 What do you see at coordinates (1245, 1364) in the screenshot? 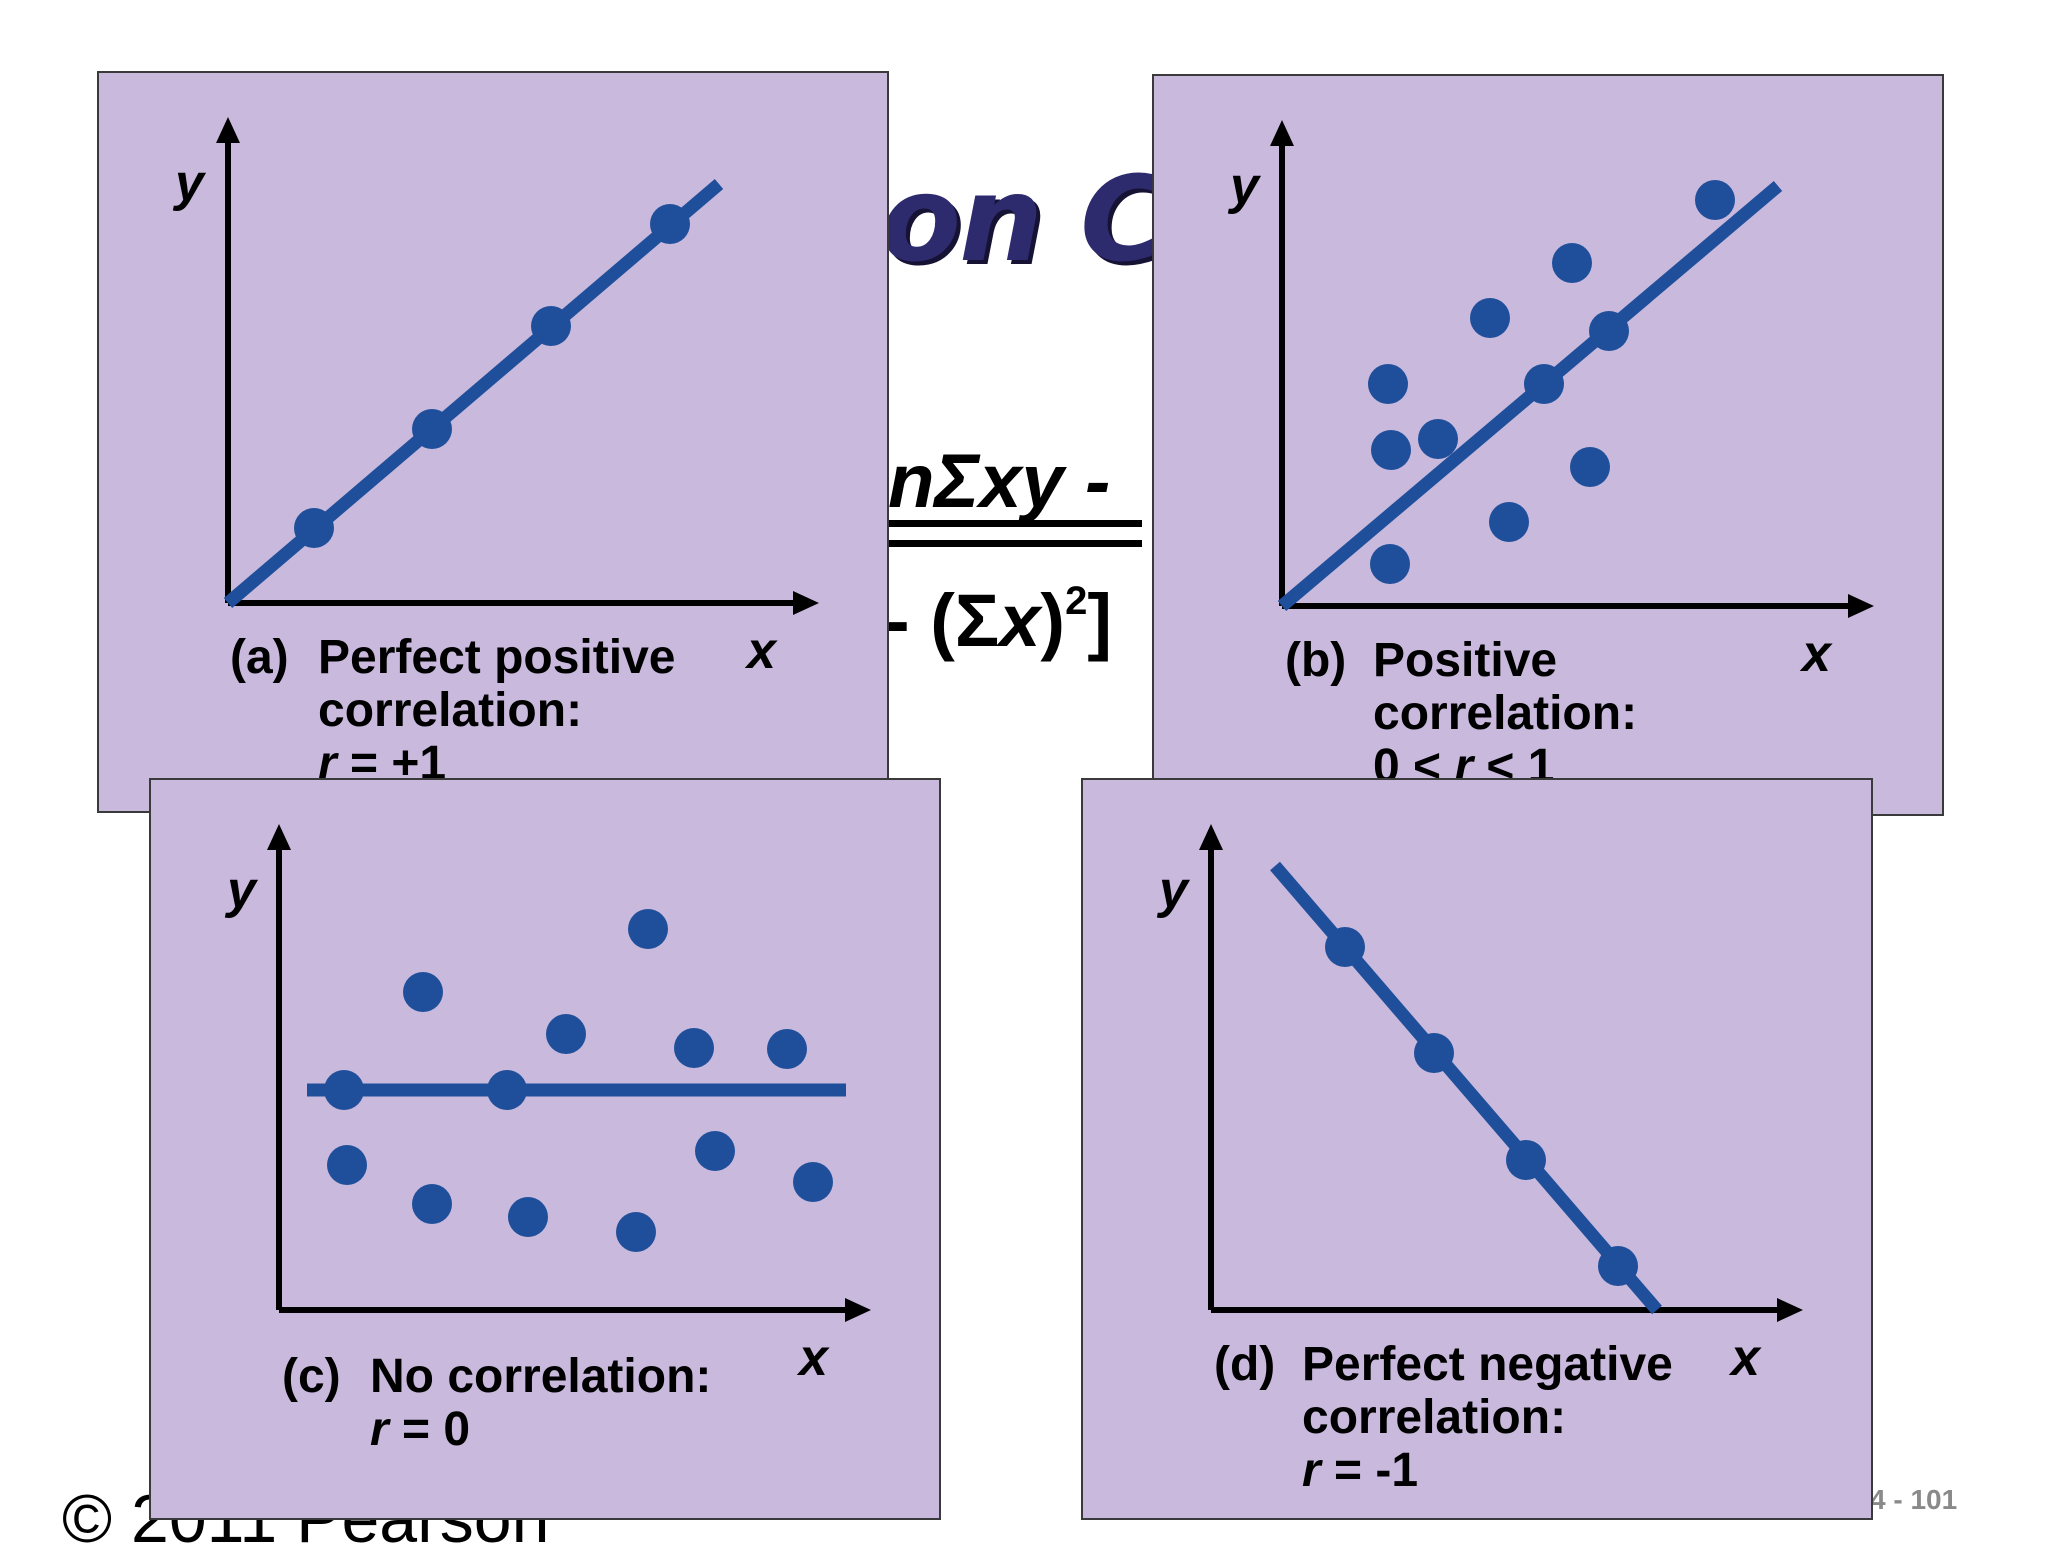
I see `caption-letter: (d)` at bounding box center [1245, 1364].